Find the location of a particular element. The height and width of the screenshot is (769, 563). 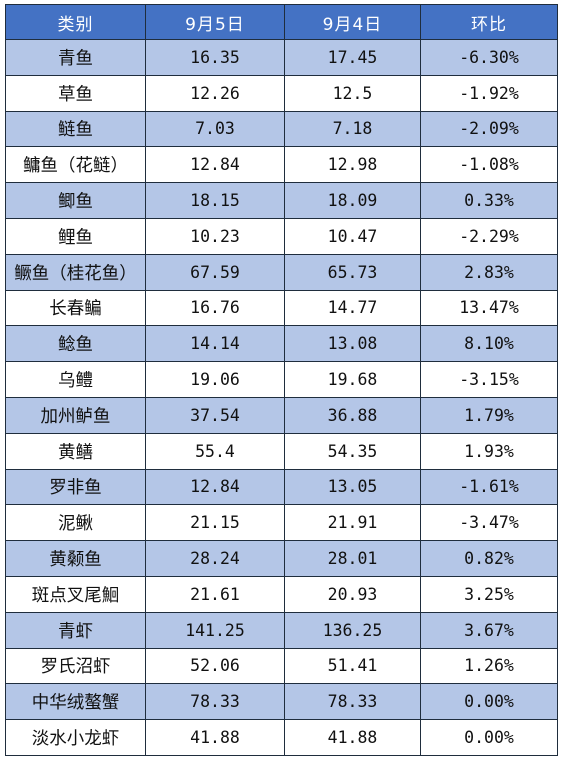

sep5-price-cell: 67.59 is located at coordinates (215, 272).